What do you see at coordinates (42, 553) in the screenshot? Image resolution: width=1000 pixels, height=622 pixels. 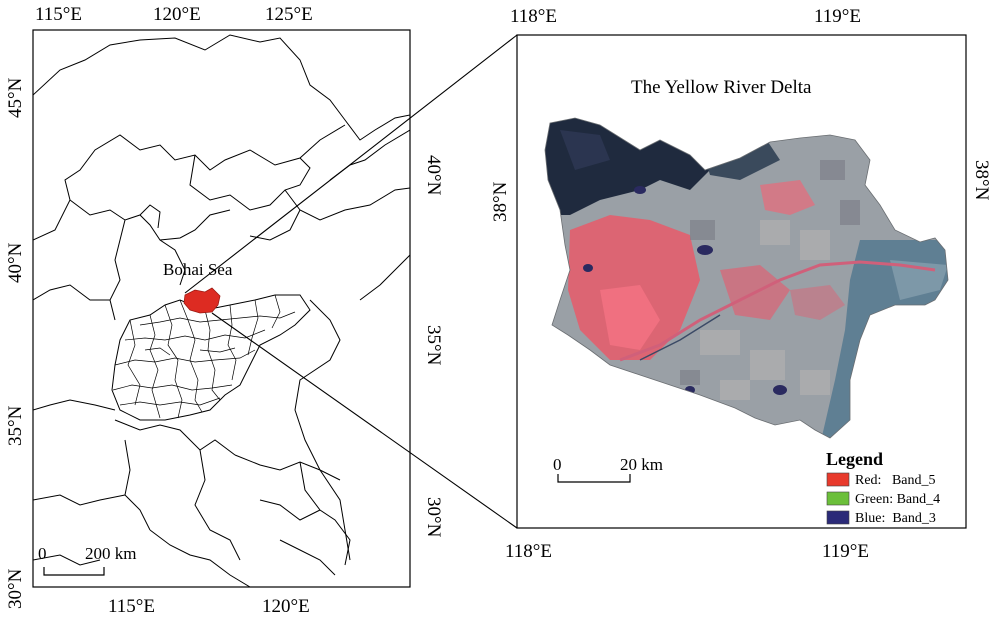 I see `scale-zero: 0` at bounding box center [42, 553].